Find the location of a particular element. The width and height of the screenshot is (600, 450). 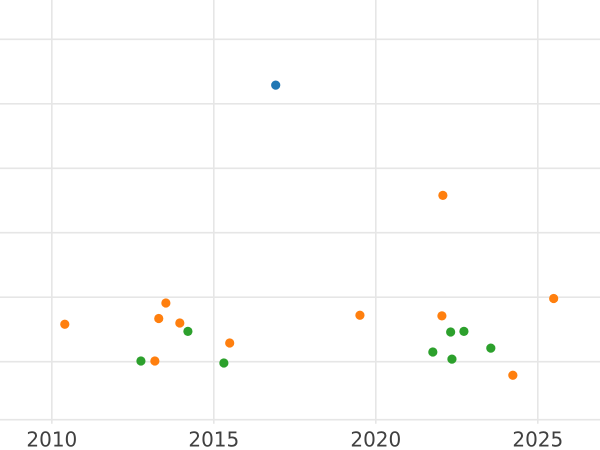

x-tick-label: 2015 is located at coordinates (213, 439).